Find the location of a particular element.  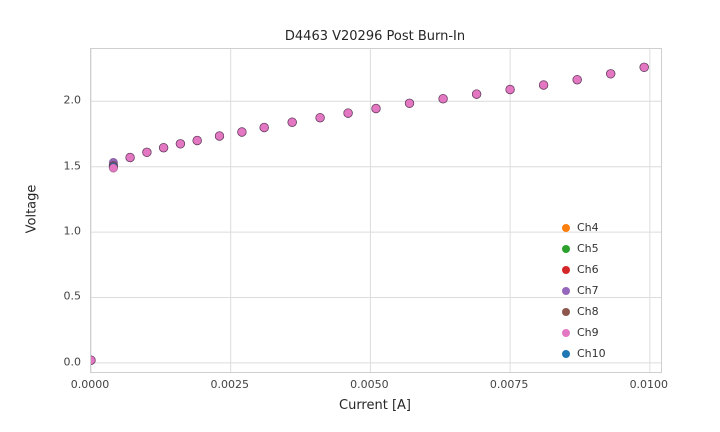

y-tick-label: 0.5 is located at coordinates (72, 296).